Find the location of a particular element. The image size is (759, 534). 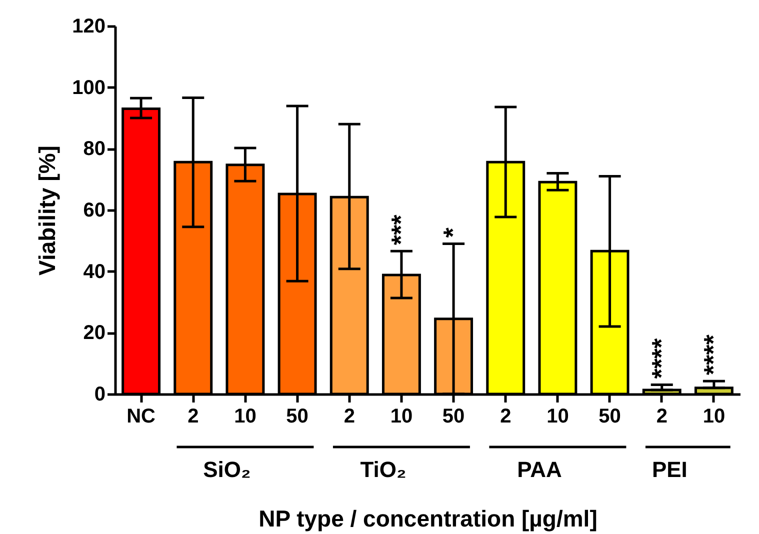

x-axis-title: NP type / concentration [µg/ml] is located at coordinates (428, 519).